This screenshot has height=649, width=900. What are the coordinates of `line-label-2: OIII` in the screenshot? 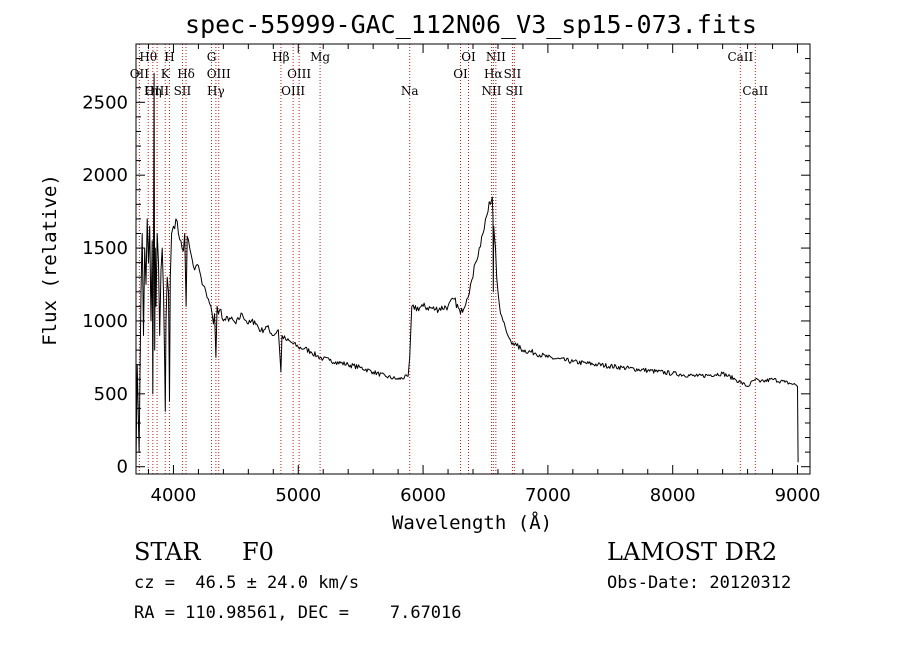 It's located at (157, 91).